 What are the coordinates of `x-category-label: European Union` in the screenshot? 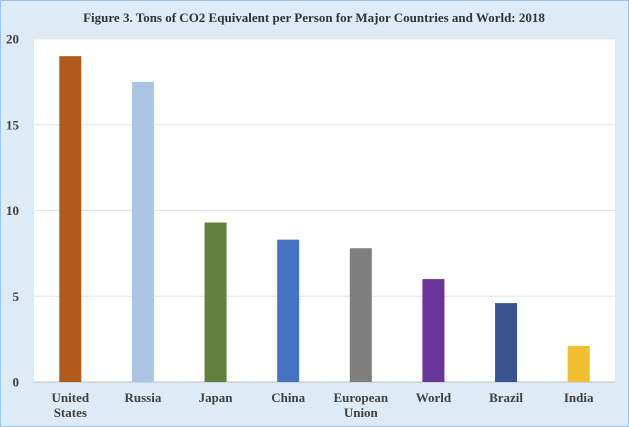 It's located at (360, 405).